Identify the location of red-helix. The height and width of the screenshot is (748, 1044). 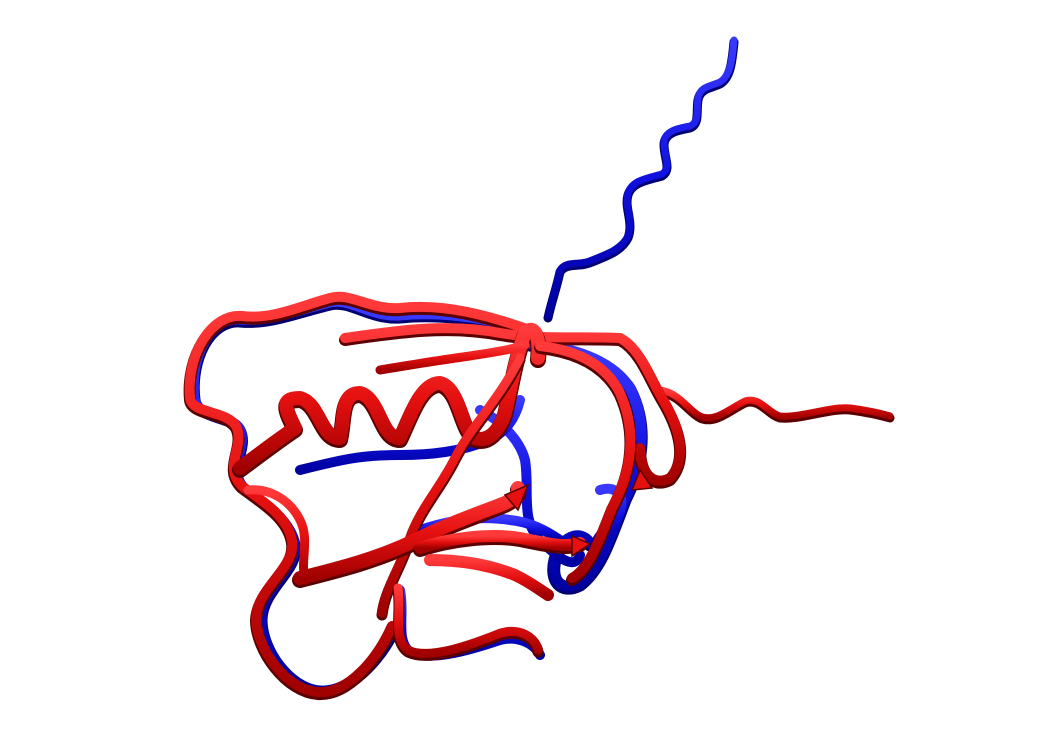
(389, 398).